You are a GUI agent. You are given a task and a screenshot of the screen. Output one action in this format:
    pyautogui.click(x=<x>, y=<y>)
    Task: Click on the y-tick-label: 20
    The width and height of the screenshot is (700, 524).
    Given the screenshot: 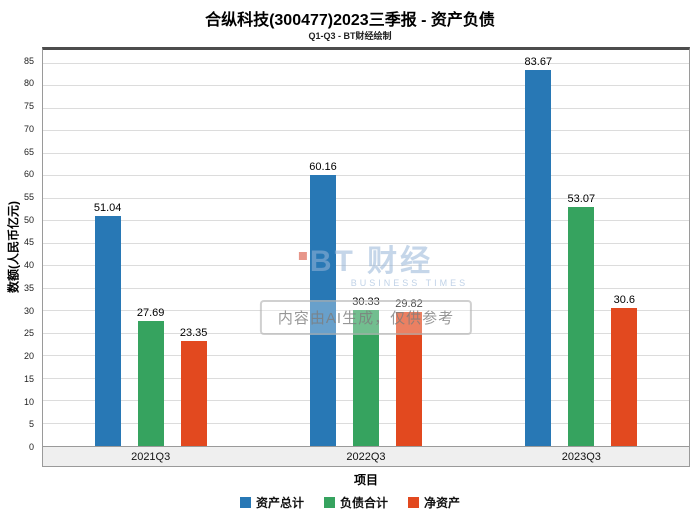 What is the action you would take?
    pyautogui.click(x=28, y=356)
    